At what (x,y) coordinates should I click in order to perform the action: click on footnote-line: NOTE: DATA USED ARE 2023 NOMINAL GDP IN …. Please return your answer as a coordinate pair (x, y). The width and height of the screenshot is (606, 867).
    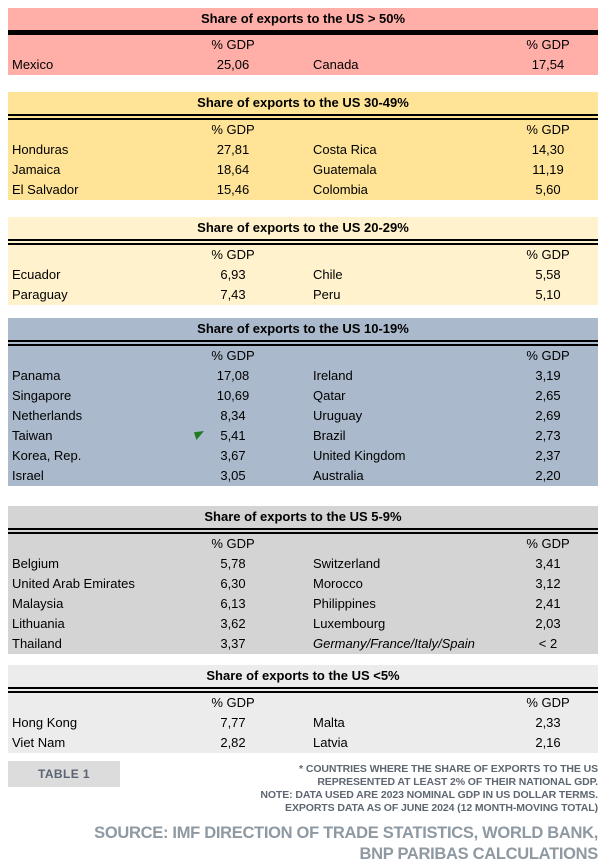
    Looking at the image, I should click on (429, 795).